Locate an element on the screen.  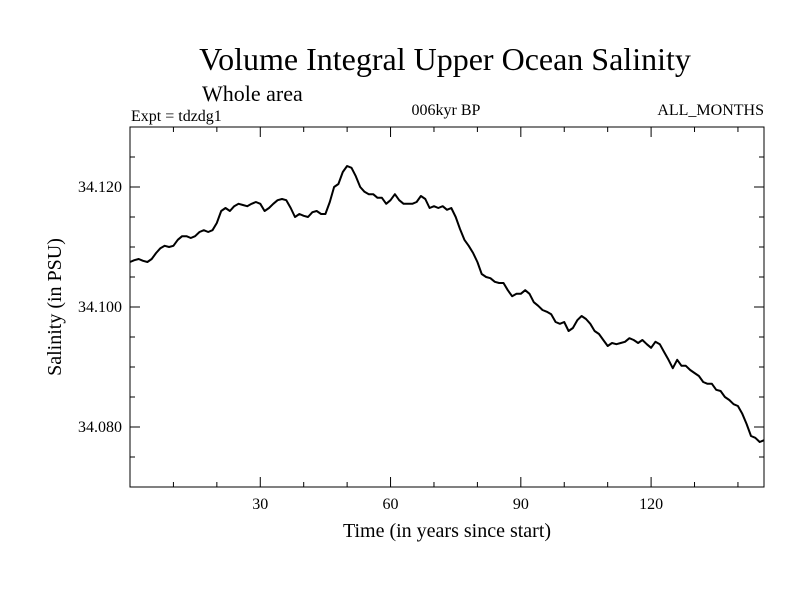
x-tick-label: 60 is located at coordinates (391, 504).